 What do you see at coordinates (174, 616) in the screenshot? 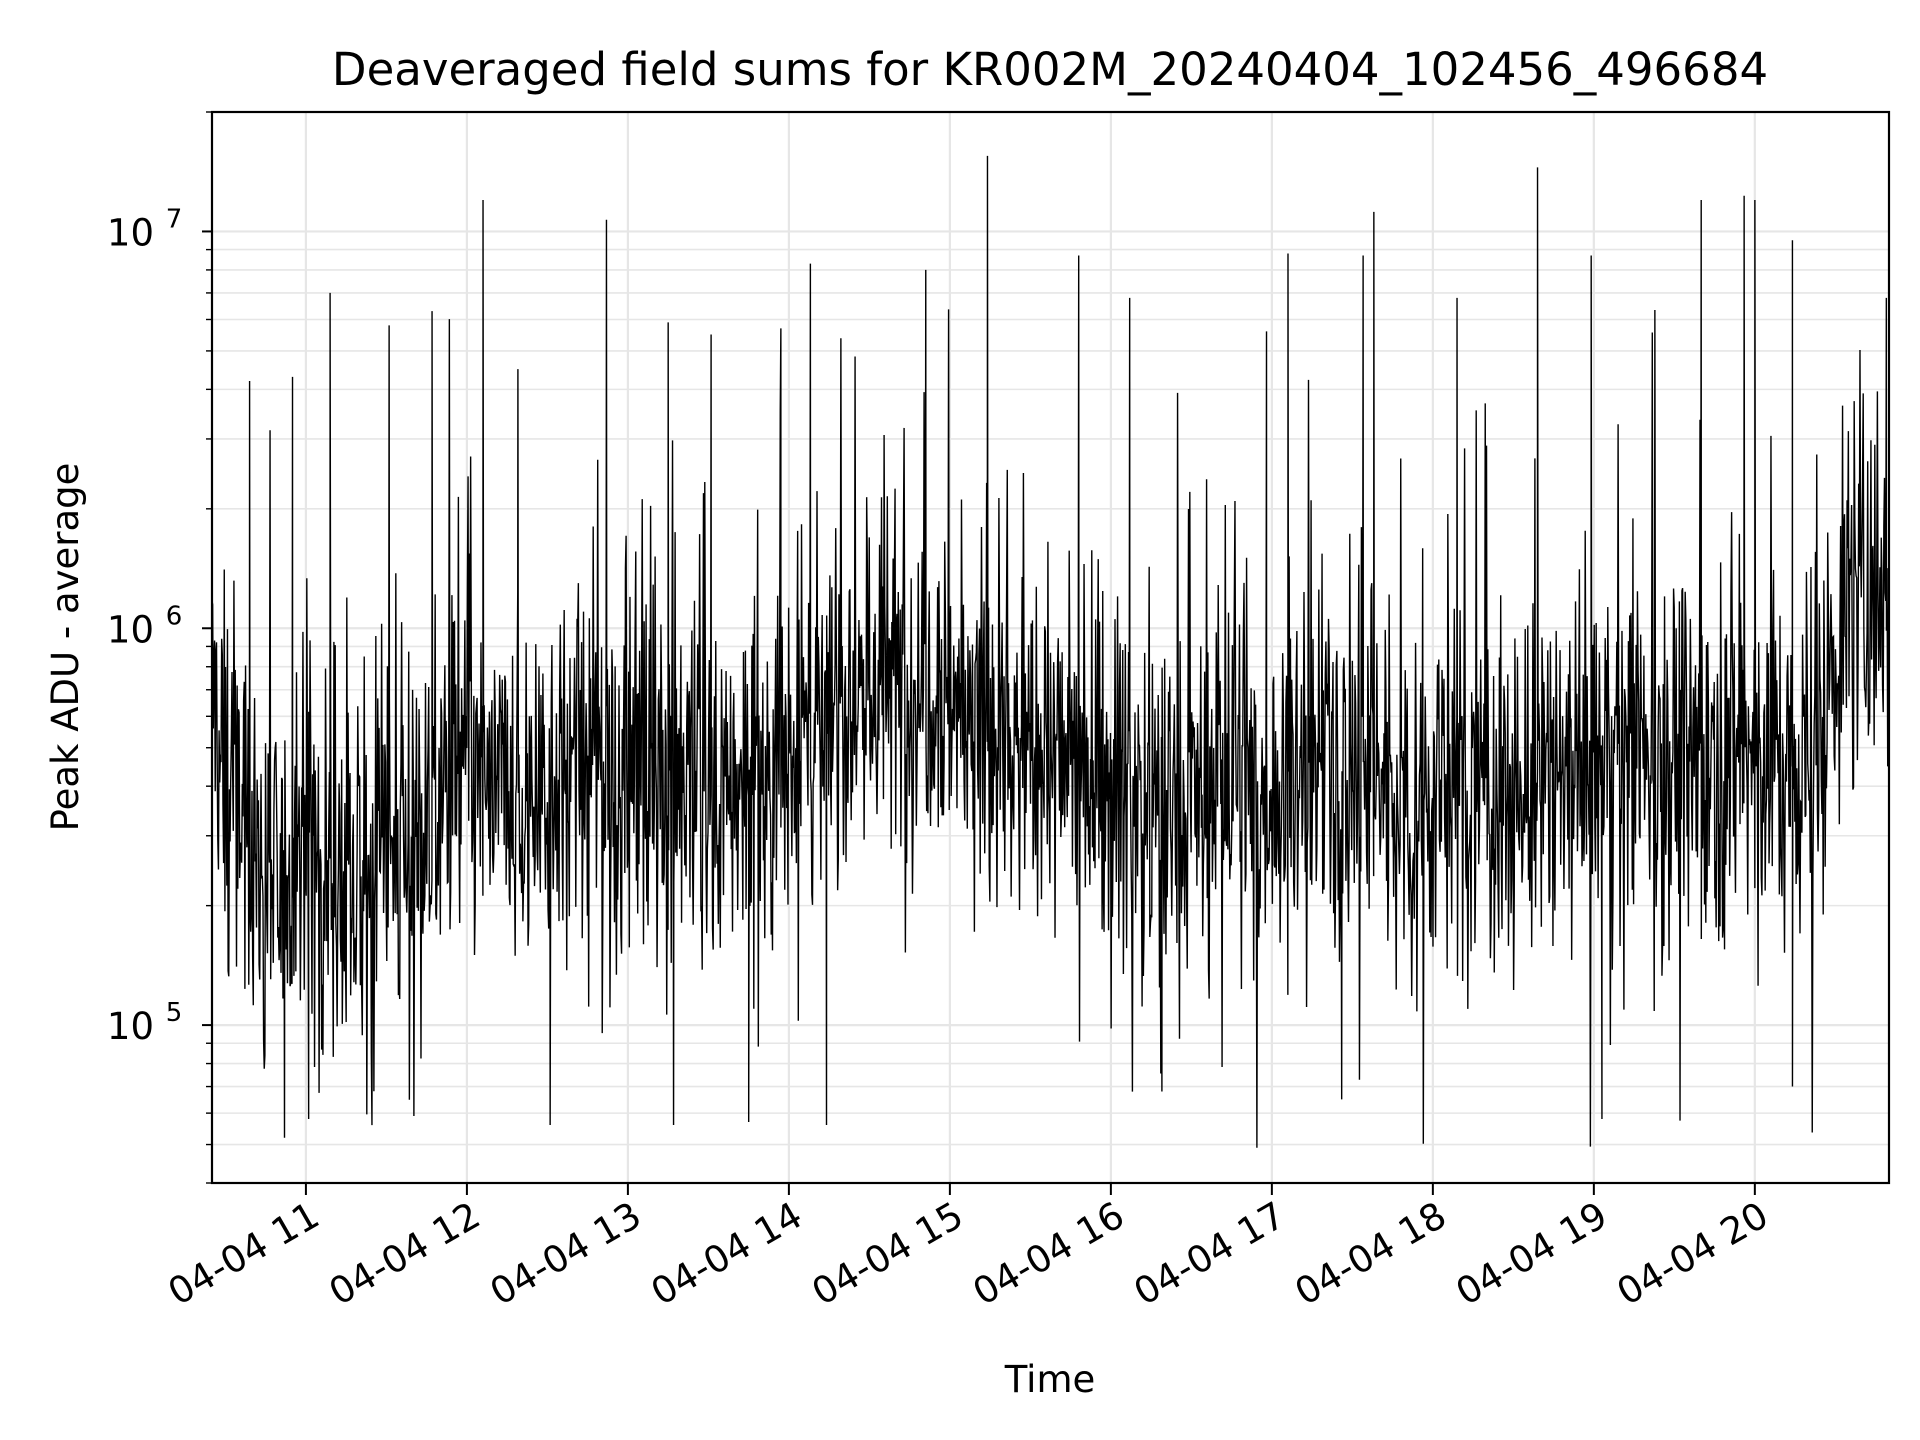
I see `y-tick-exponent: 6` at bounding box center [174, 616].